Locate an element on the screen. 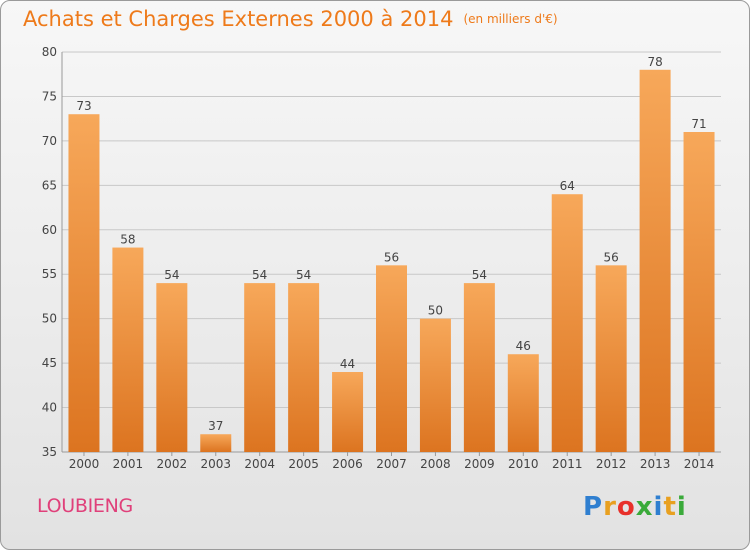  bar-2003 is located at coordinates (216, 443).